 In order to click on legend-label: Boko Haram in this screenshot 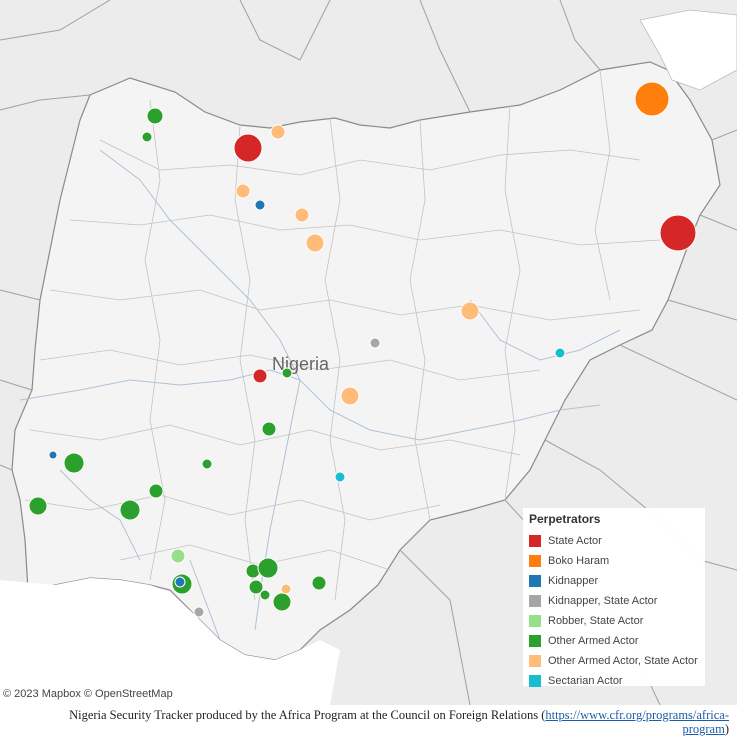, I will do `click(579, 561)`.